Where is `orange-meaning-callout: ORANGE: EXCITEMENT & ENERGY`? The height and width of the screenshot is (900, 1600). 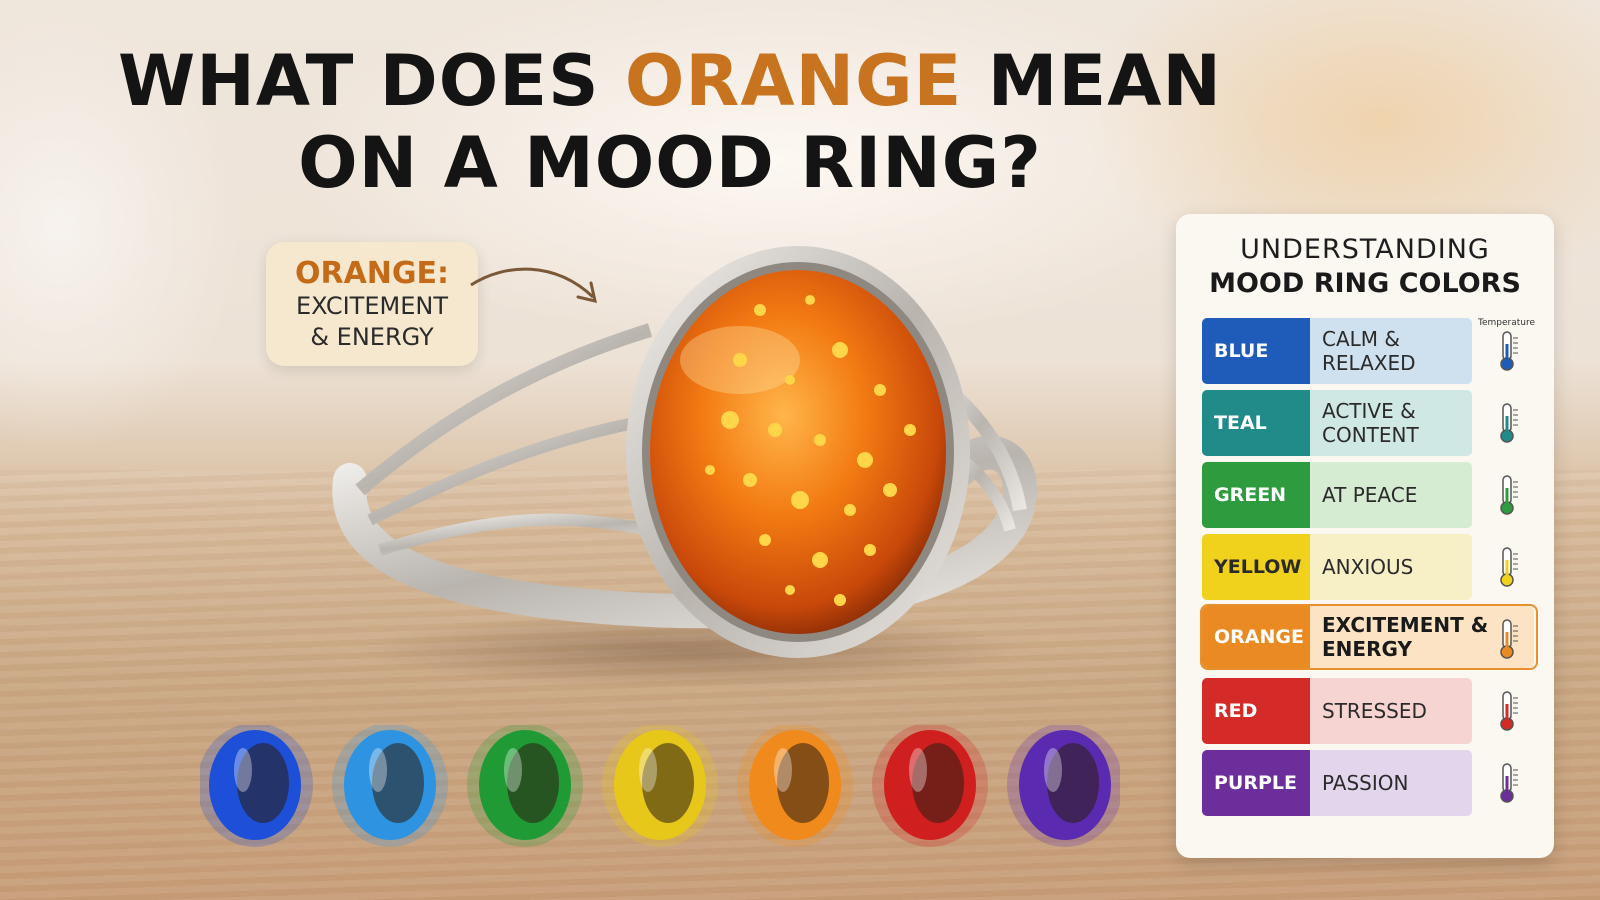 orange-meaning-callout: ORANGE: EXCITEMENT & ENERGY is located at coordinates (372, 304).